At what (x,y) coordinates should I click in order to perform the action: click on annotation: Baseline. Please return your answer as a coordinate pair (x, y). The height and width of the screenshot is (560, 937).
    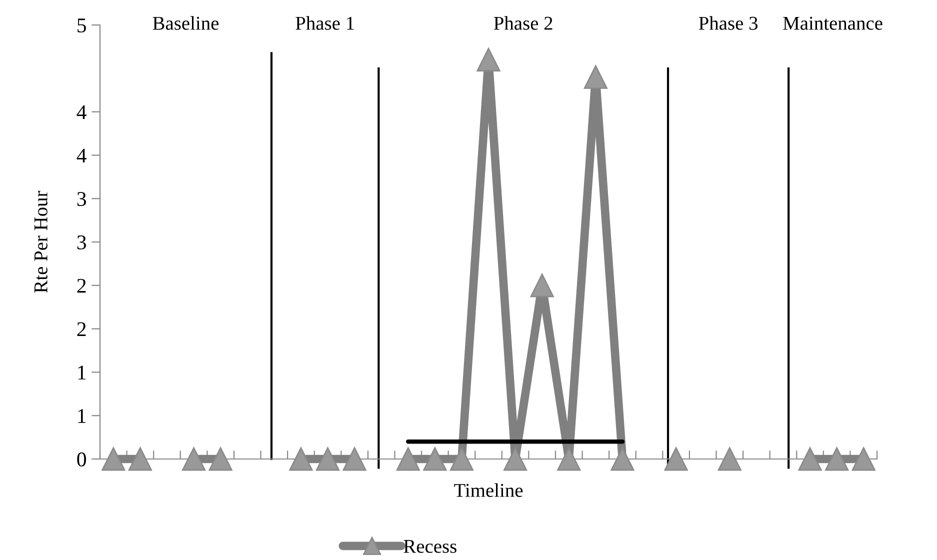
    Looking at the image, I should click on (185, 23).